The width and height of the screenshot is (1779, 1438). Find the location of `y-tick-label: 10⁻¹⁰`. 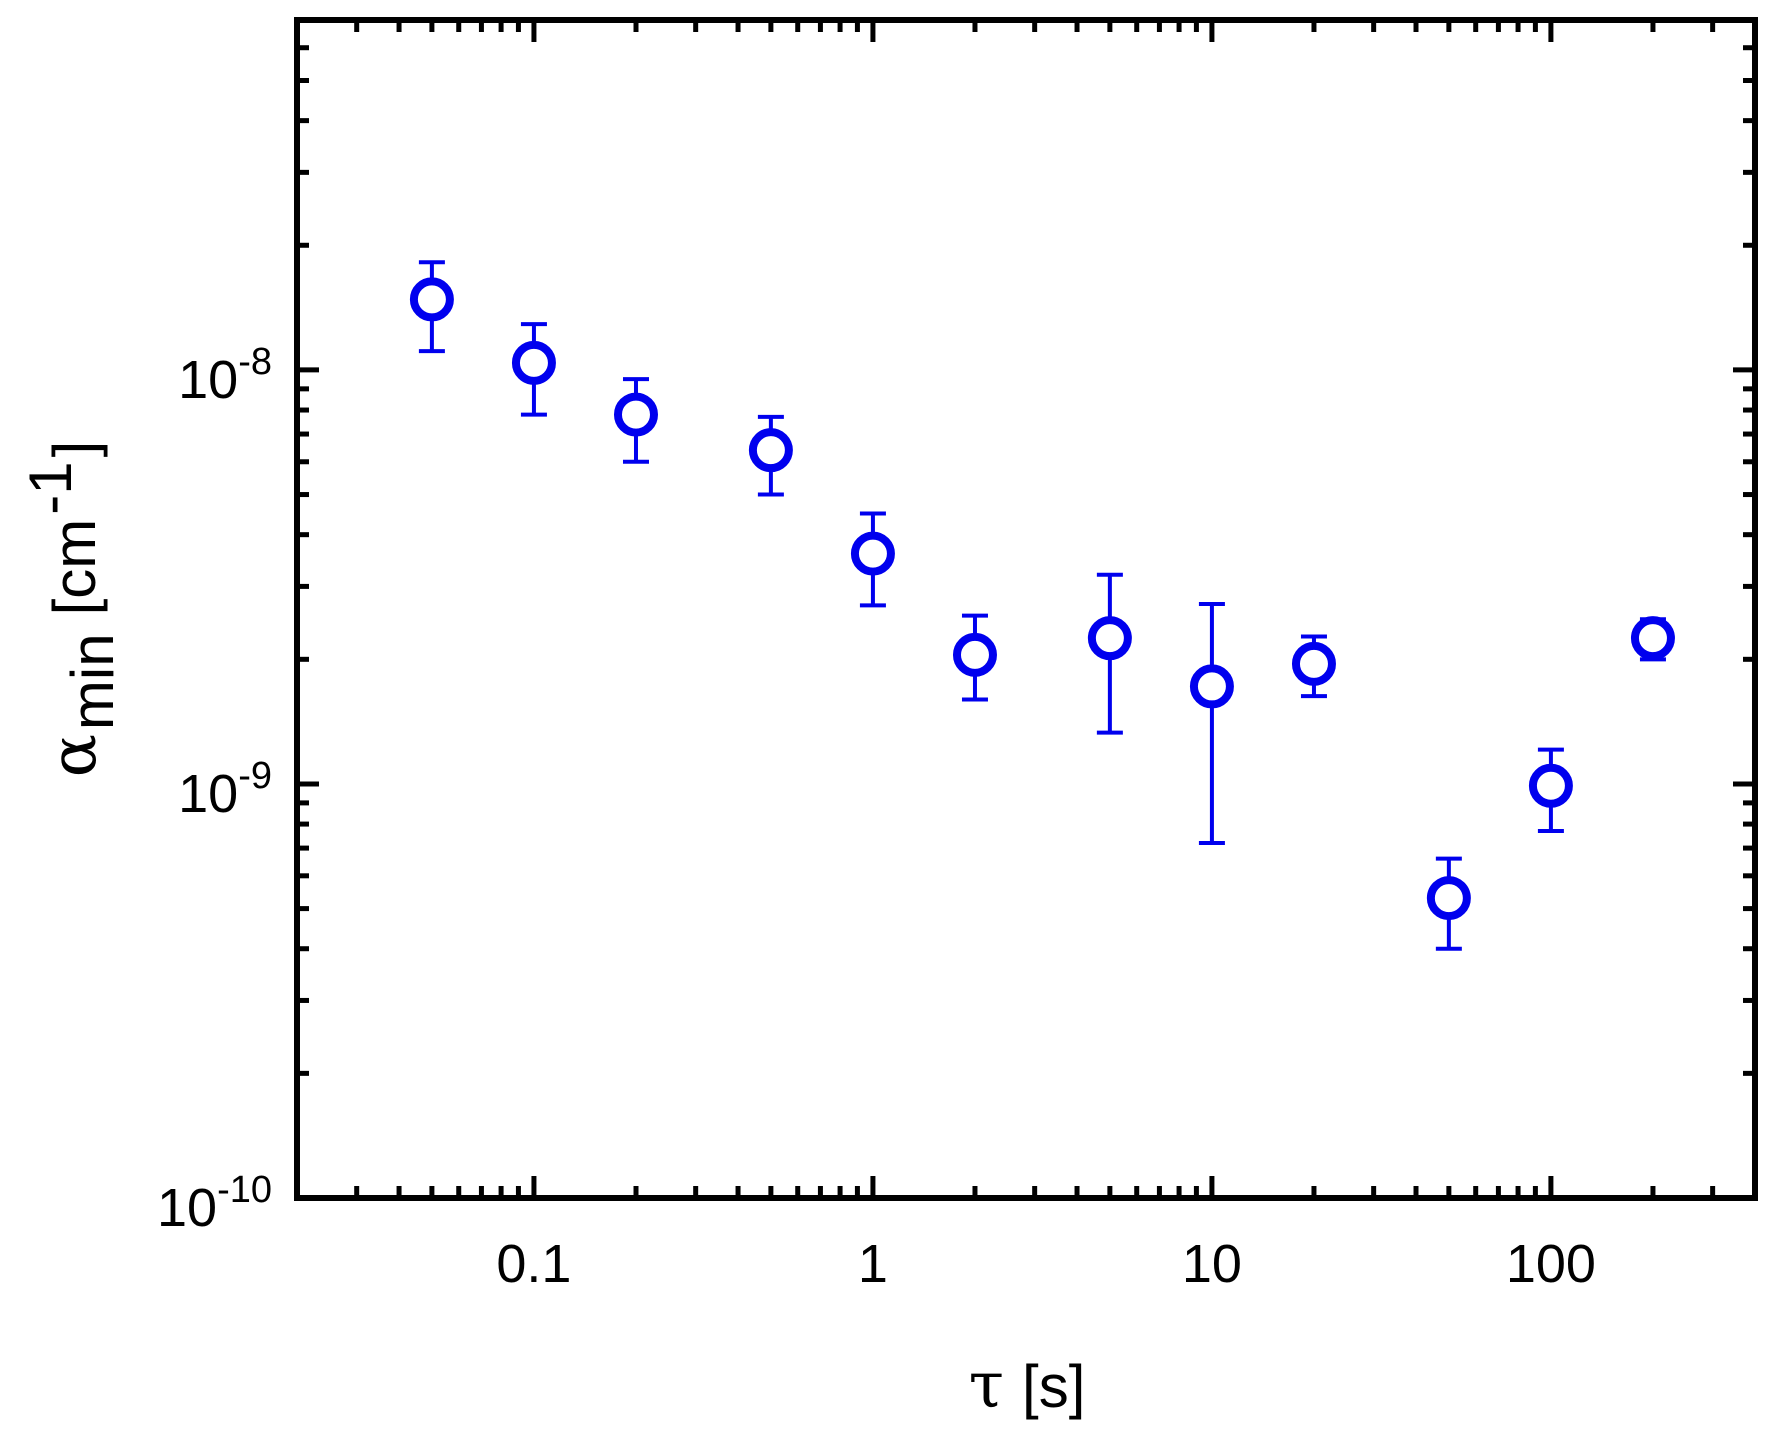

y-tick-label: 10⁻¹⁰ is located at coordinates (214, 1203).